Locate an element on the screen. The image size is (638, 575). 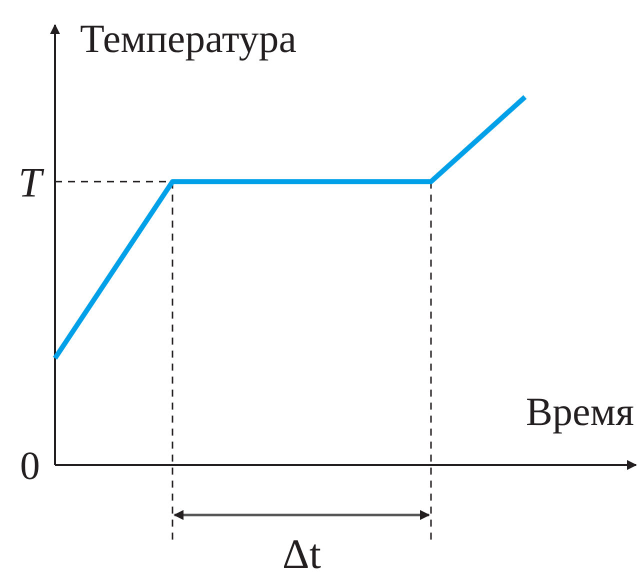
x-axis-title: Время is located at coordinates (580, 411).